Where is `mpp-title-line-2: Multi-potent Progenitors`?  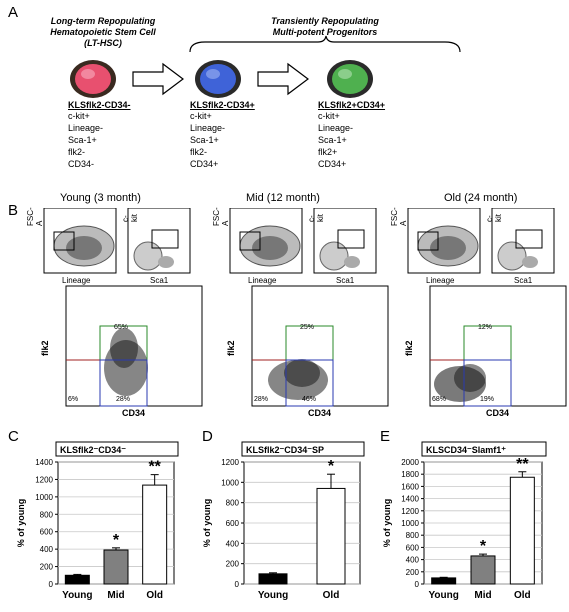 mpp-title-line-2: Multi-potent Progenitors is located at coordinates (325, 32).